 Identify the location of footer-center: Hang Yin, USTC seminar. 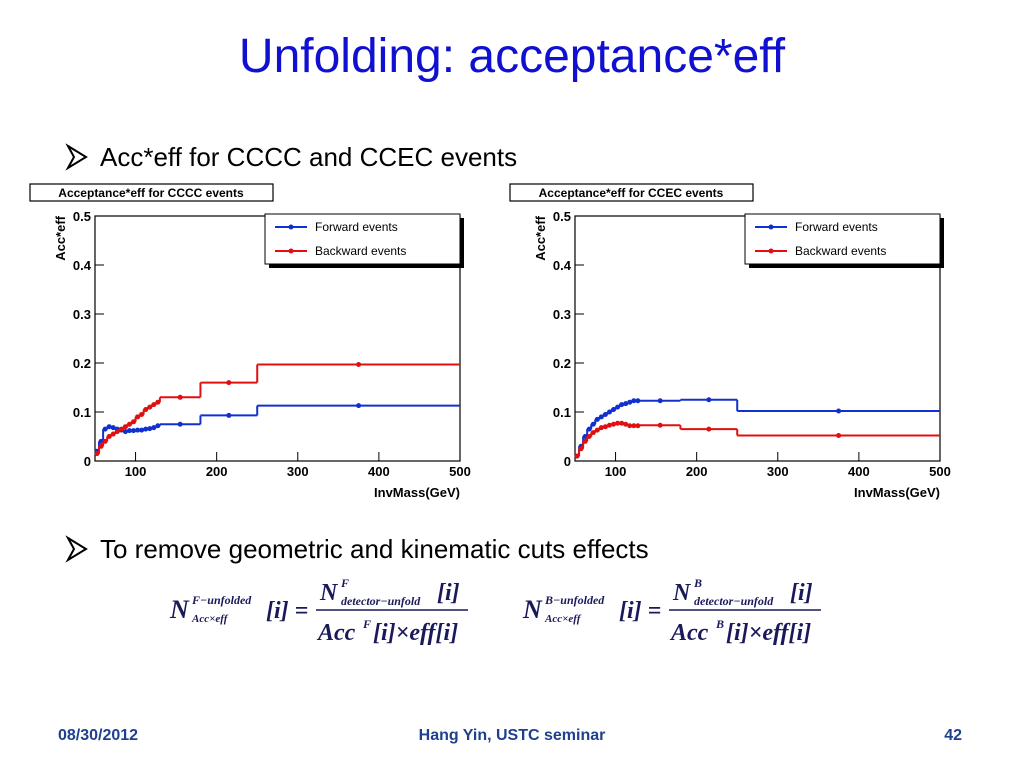
(512, 735).